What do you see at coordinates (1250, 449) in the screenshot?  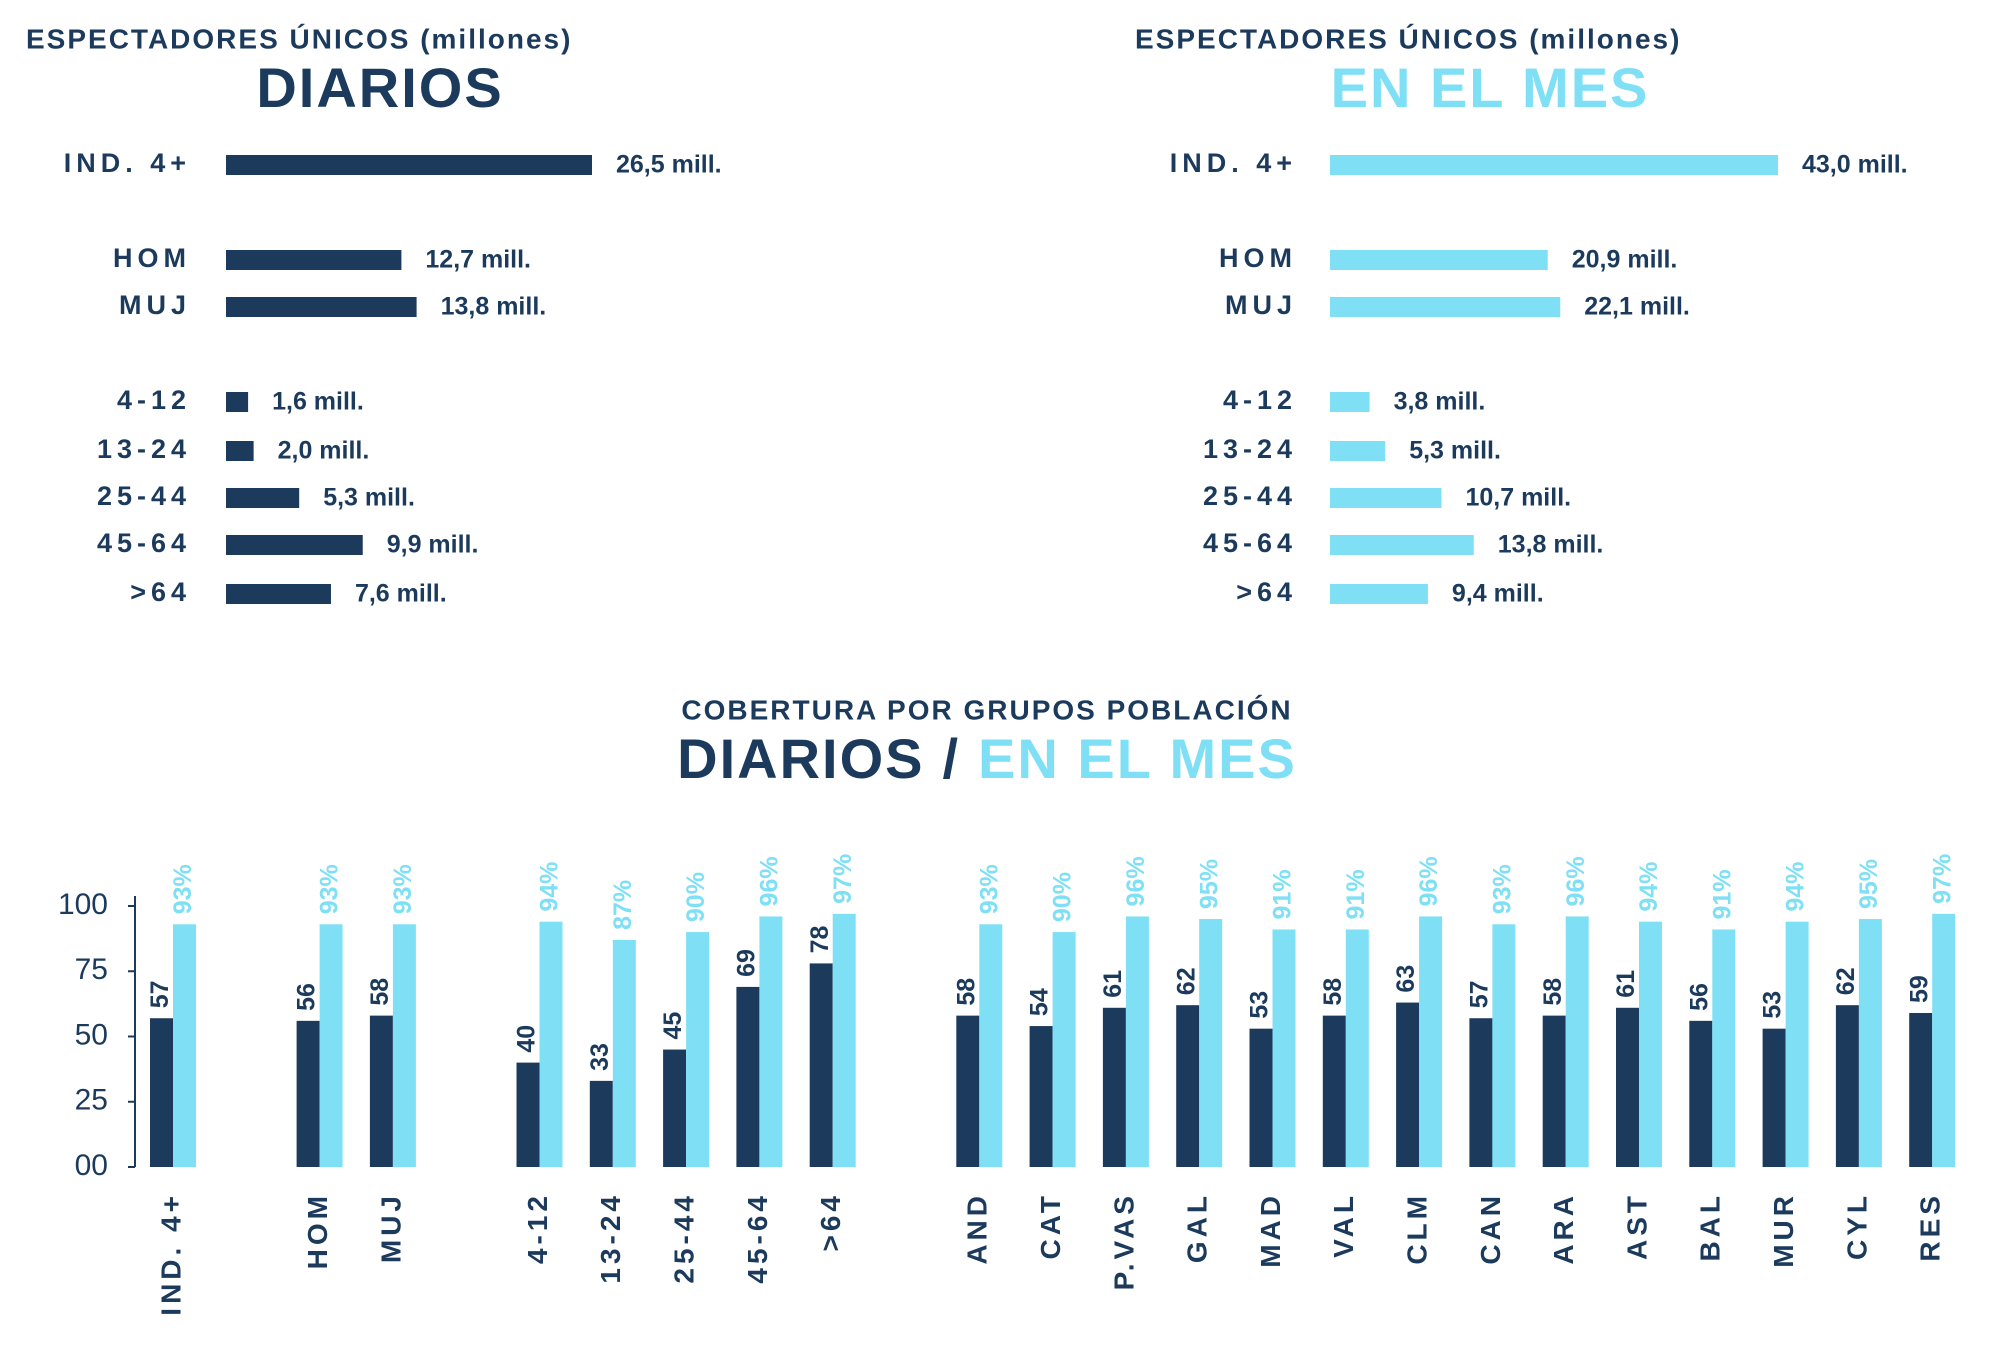 I see `category-label: 13-24` at bounding box center [1250, 449].